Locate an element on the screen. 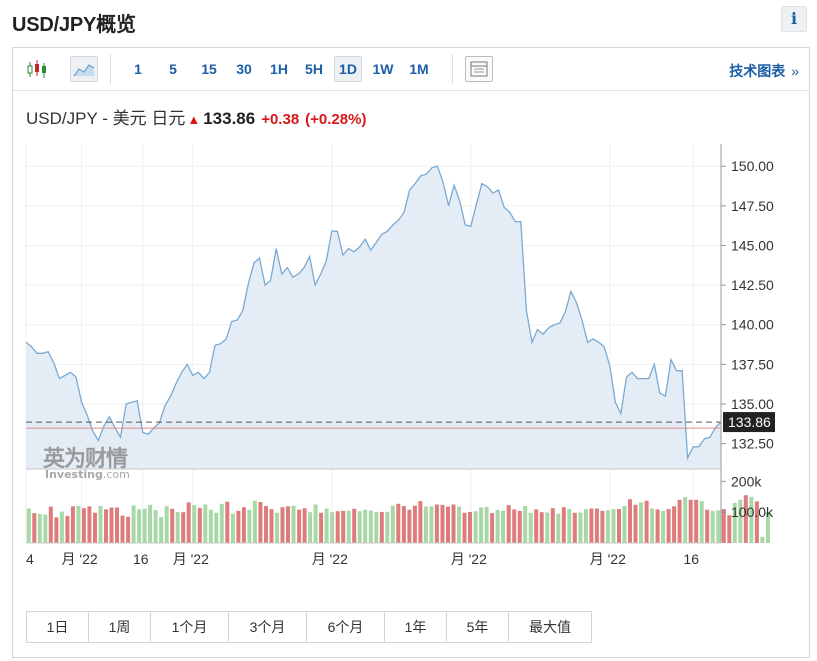 The image size is (817, 661). technical-chart-link: 技术图表 » is located at coordinates (764, 71).